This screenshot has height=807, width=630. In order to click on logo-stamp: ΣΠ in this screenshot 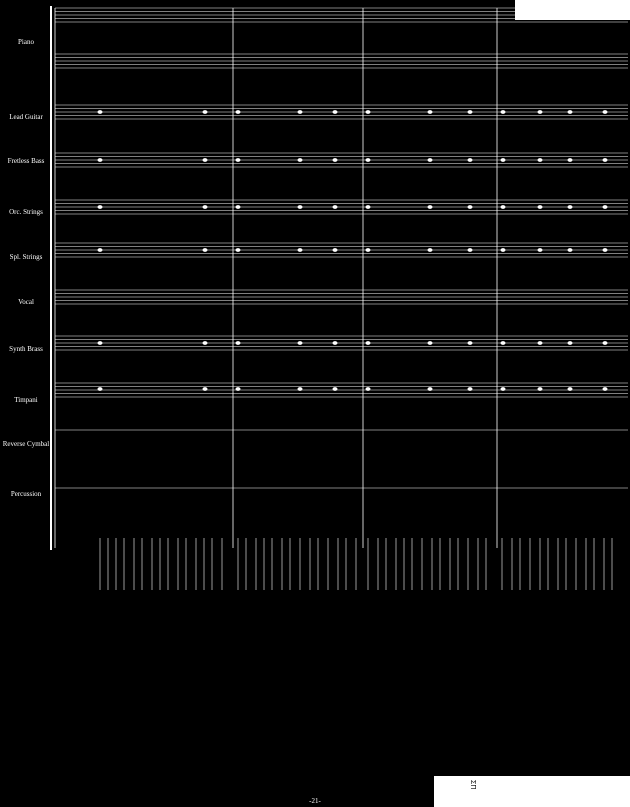, I will do `click(472, 785)`.